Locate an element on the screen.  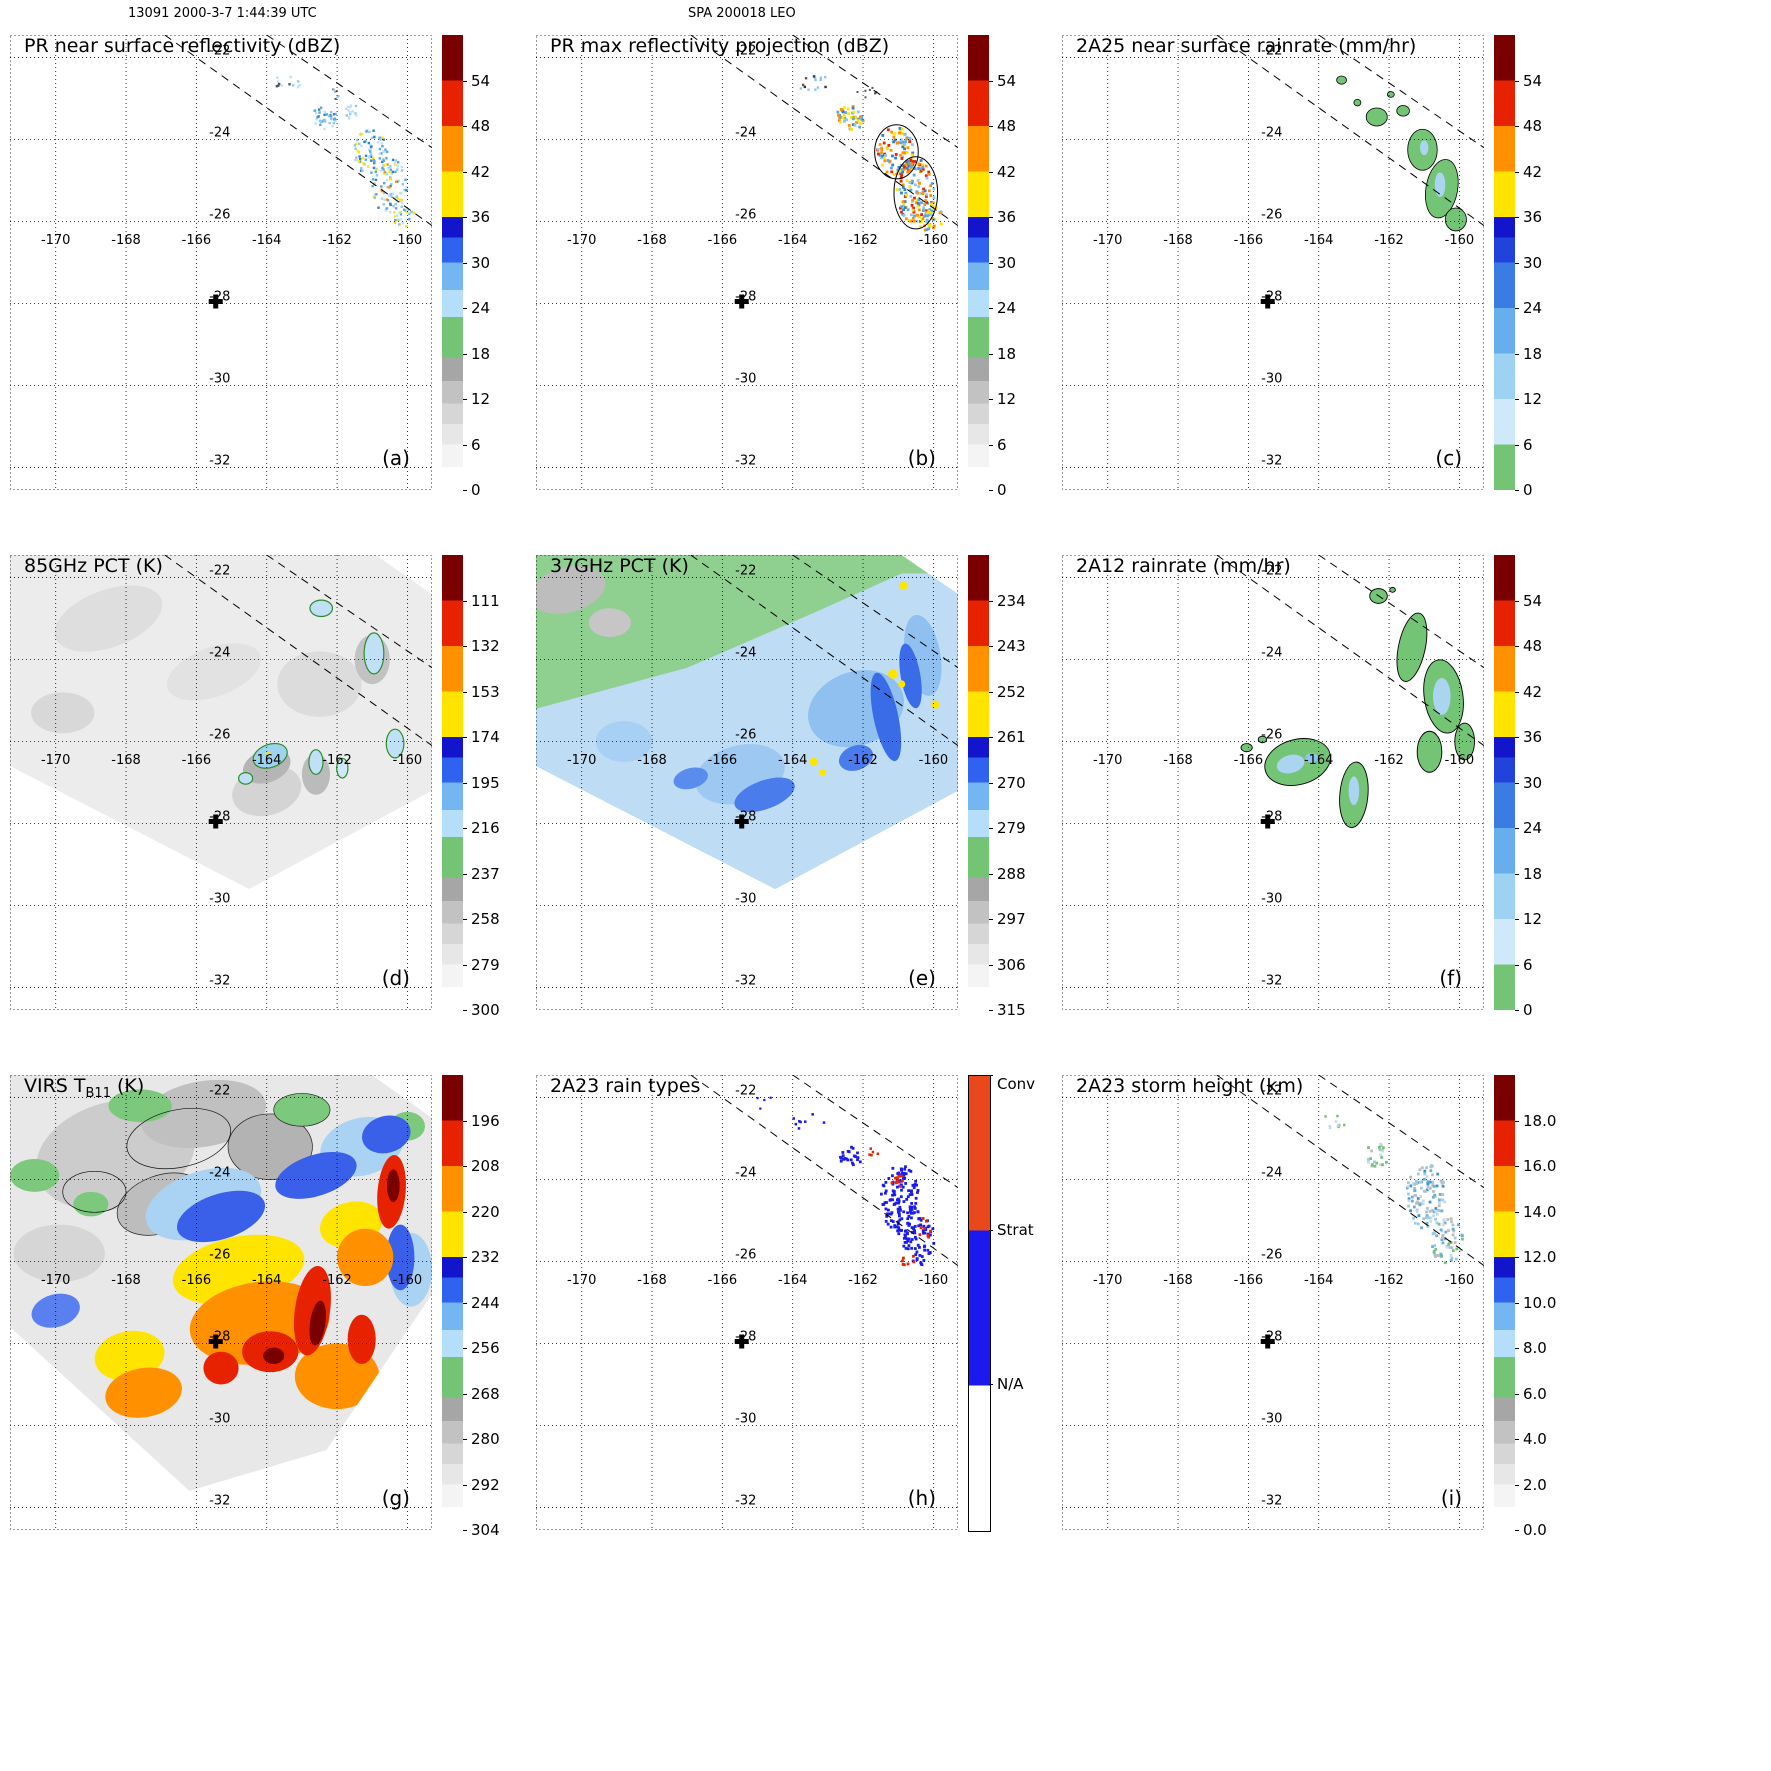
colorbar-tick-label: 12 is located at coordinates (1007, 399).